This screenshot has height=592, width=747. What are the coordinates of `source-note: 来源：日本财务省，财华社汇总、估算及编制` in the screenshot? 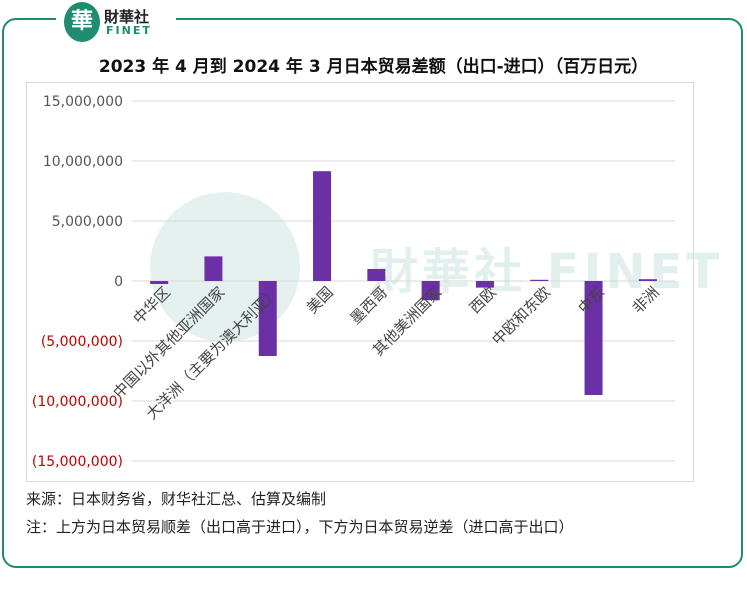 It's located at (176, 499).